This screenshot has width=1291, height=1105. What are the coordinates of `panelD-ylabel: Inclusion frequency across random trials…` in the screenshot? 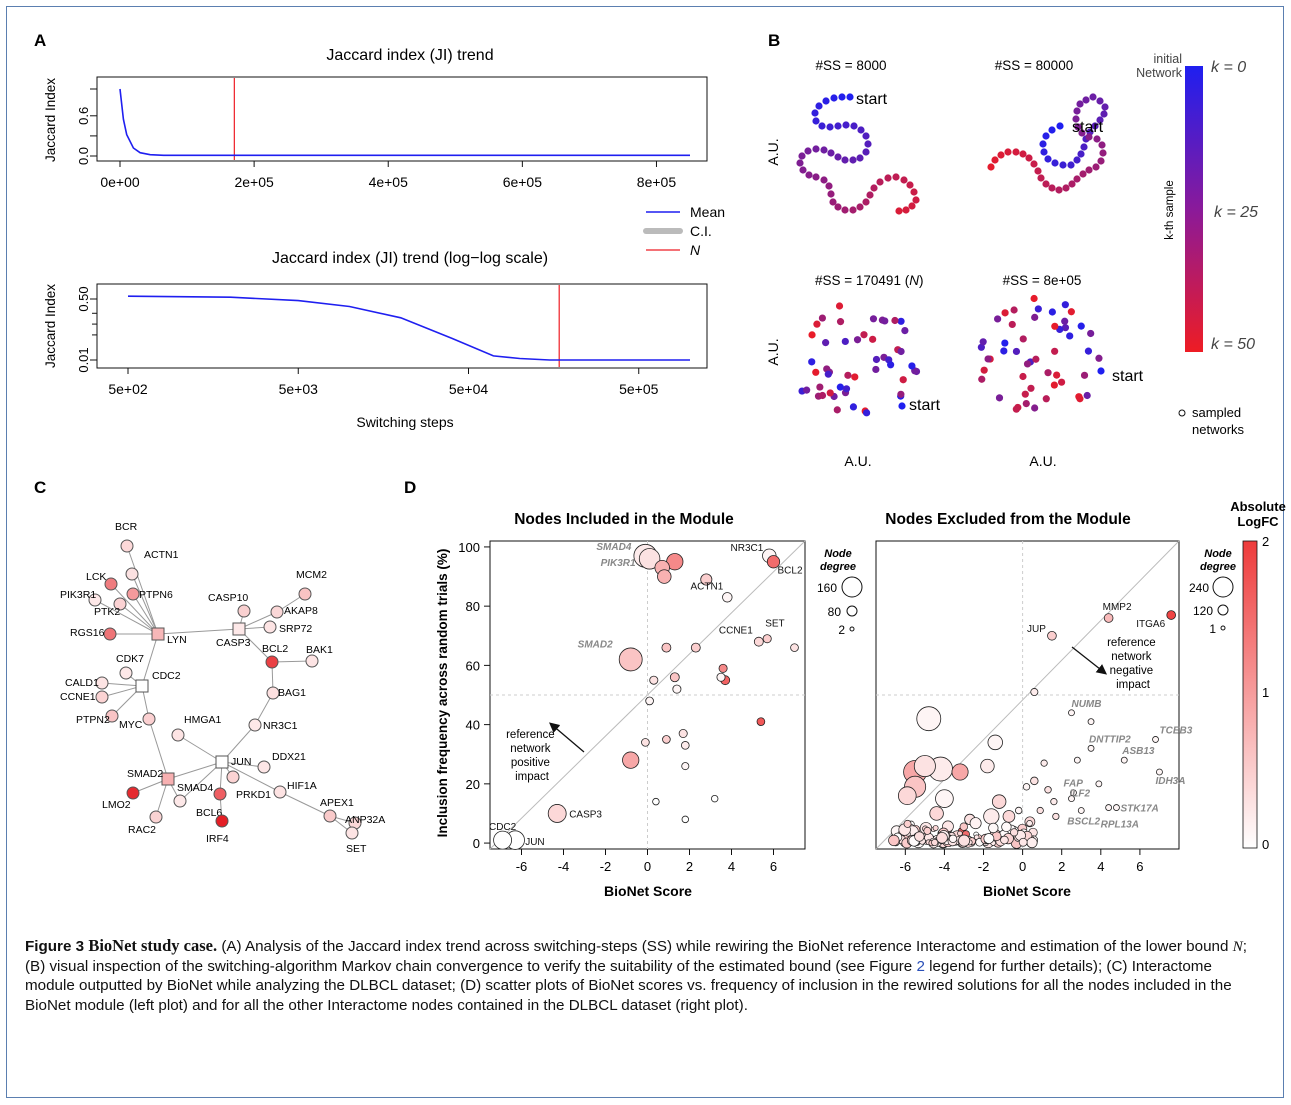 It's located at (442, 693).